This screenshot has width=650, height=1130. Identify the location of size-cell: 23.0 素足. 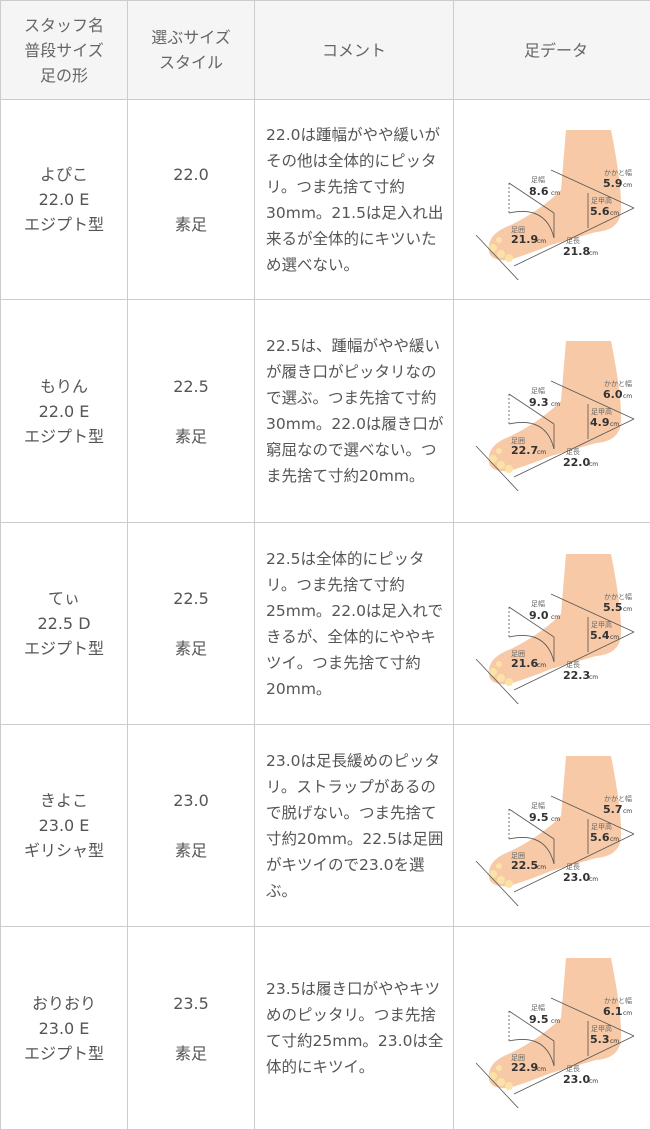
(191, 826).